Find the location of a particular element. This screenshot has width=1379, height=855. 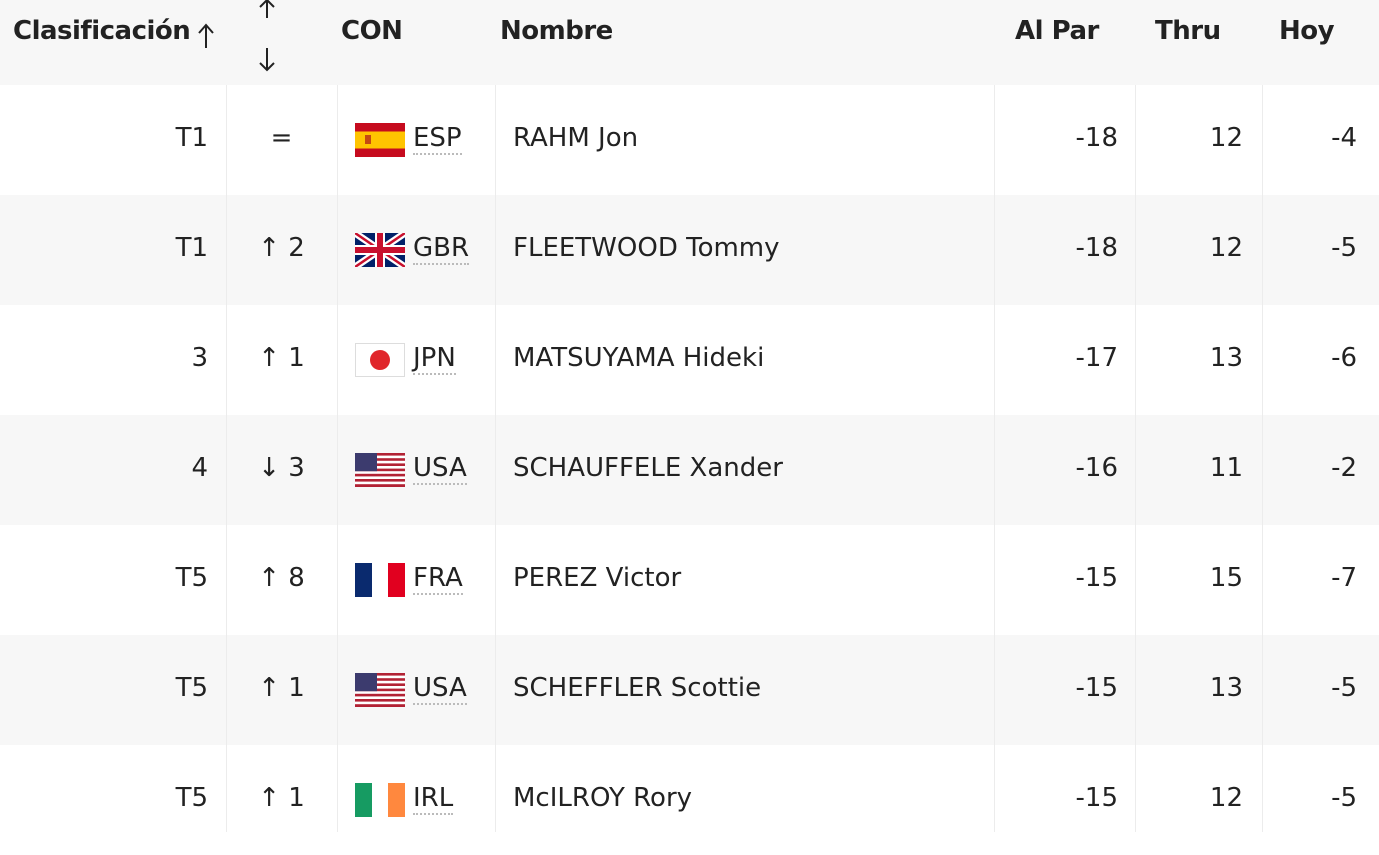

cell-text: -2 is located at coordinates (1344, 468).